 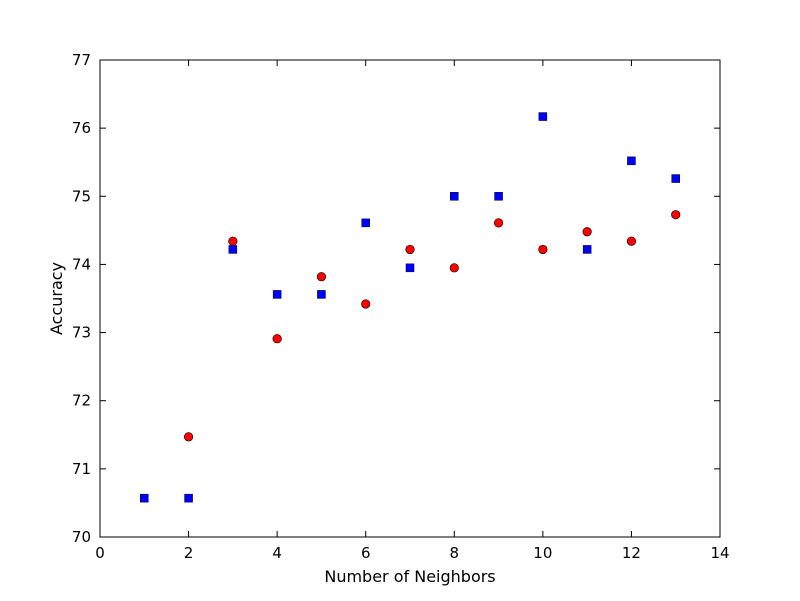 I want to click on x-tick-label: 4, so click(x=277, y=553).